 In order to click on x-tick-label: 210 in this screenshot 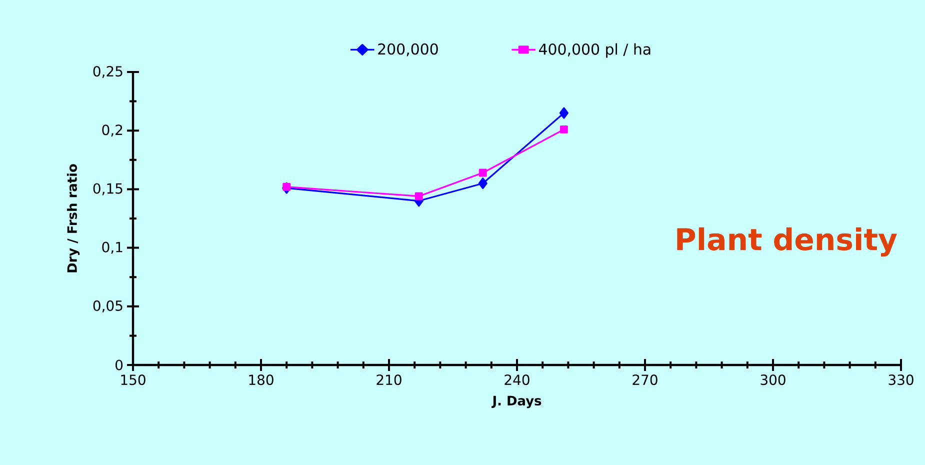, I will do `click(389, 380)`.